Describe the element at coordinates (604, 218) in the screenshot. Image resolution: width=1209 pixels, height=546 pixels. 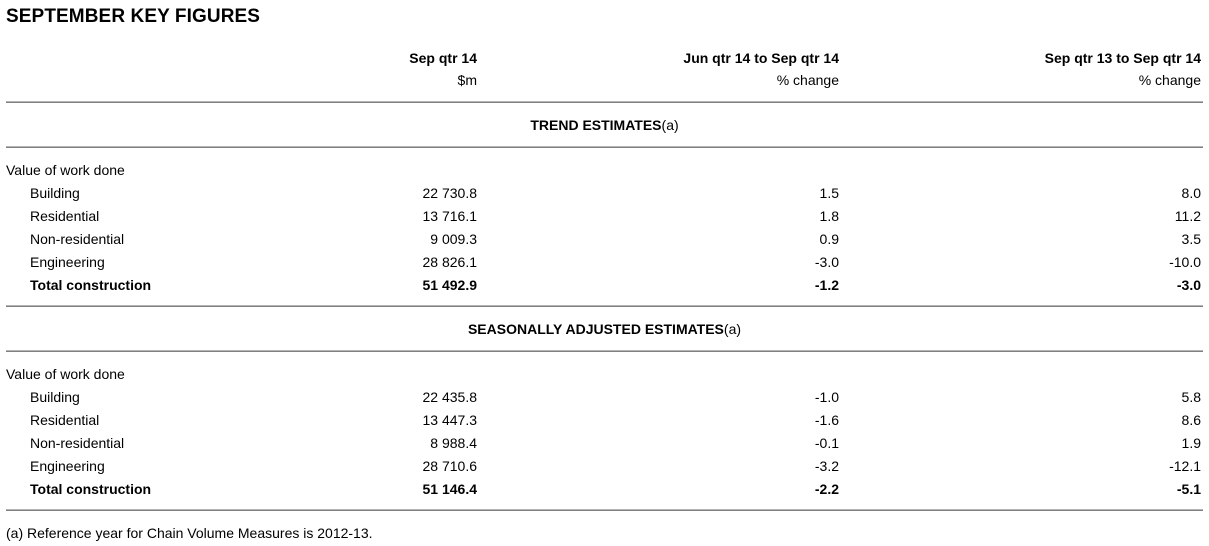
I see `table-row: Residential 13 716.1 1.8 11.2` at that location.